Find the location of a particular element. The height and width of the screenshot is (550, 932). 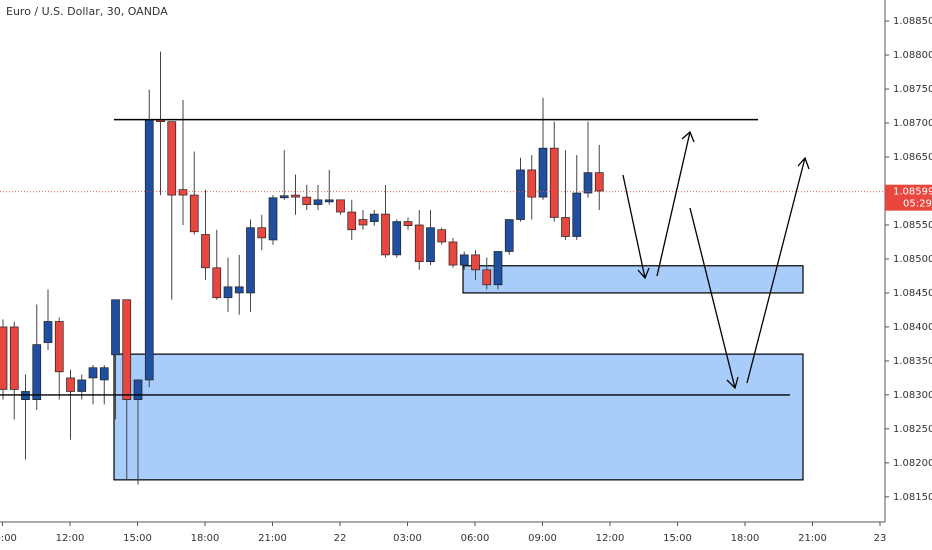

y-tick-label: 1.08200 is located at coordinates (912, 463).